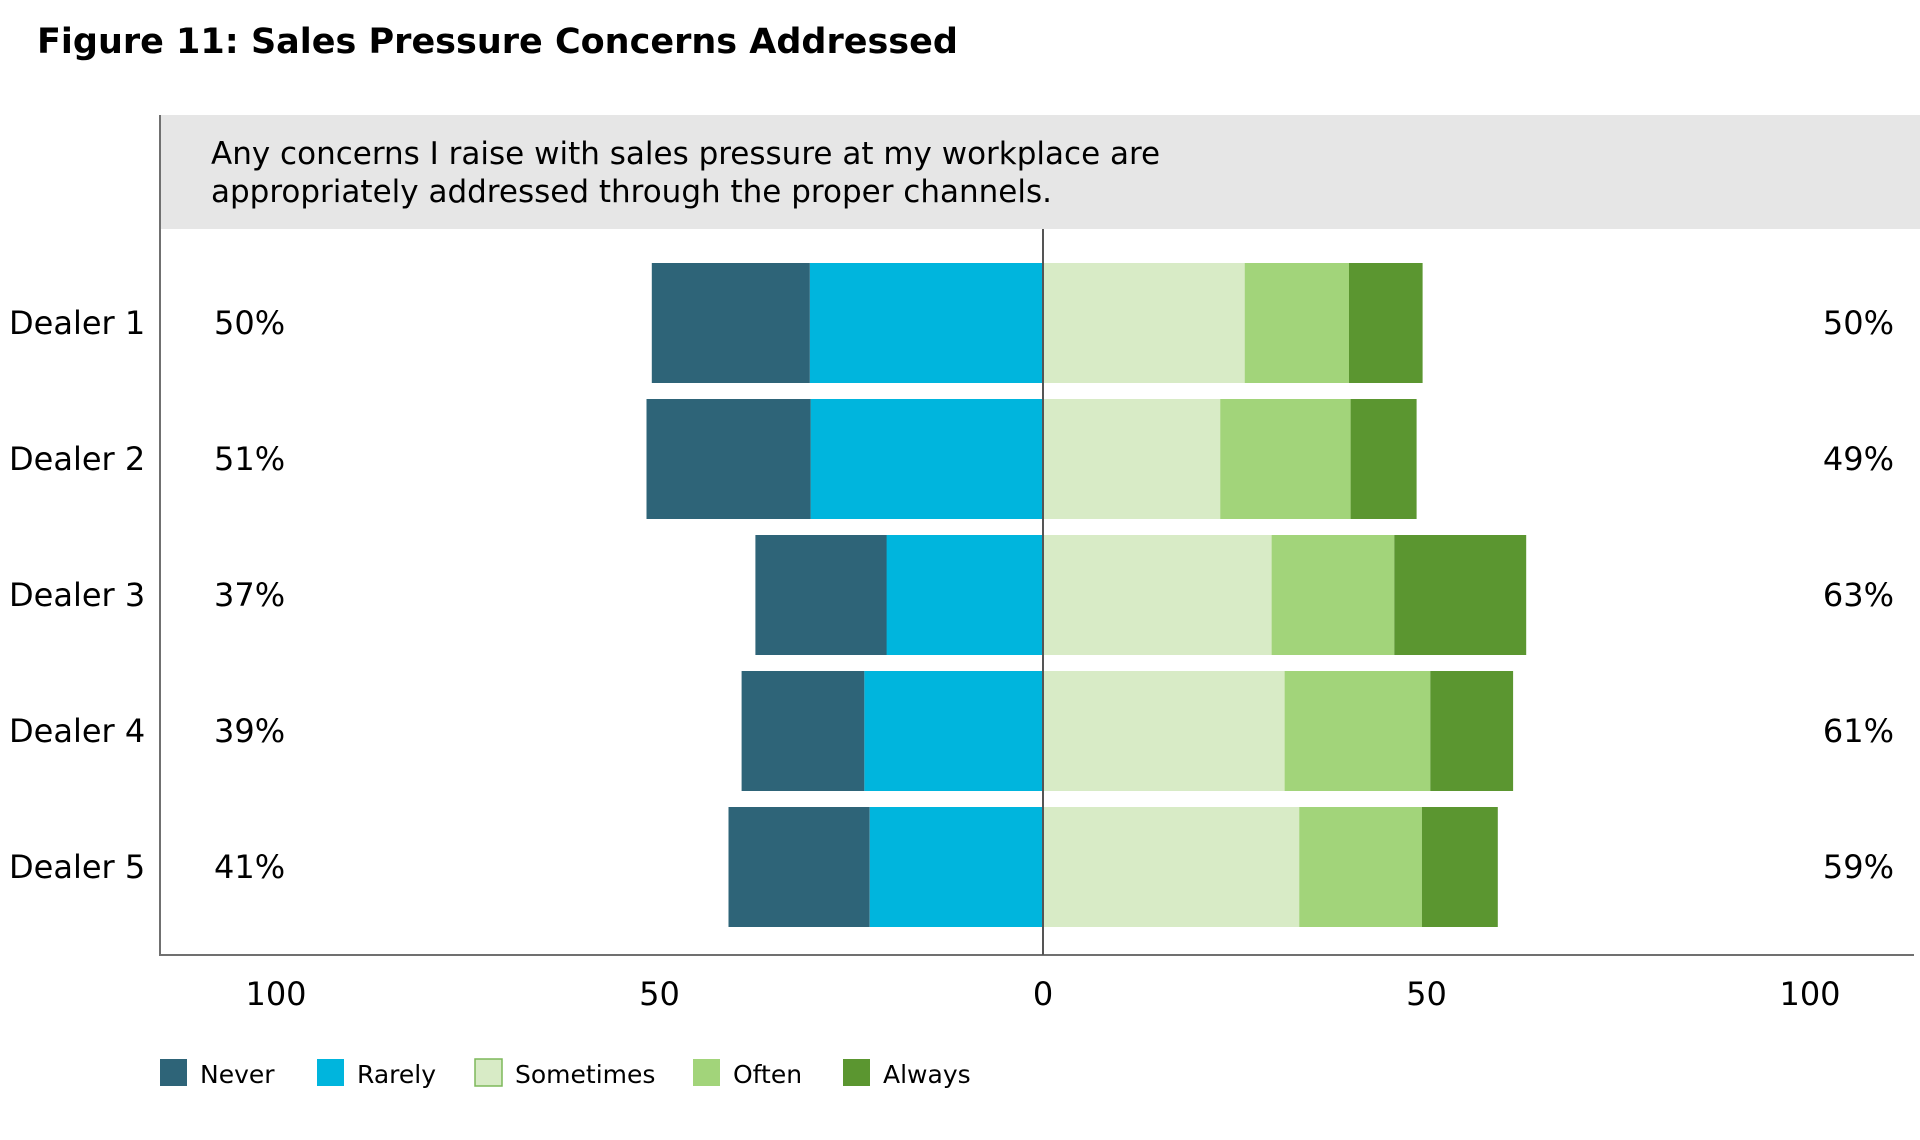  I want to click on left-total-label: 37%, so click(249, 595).